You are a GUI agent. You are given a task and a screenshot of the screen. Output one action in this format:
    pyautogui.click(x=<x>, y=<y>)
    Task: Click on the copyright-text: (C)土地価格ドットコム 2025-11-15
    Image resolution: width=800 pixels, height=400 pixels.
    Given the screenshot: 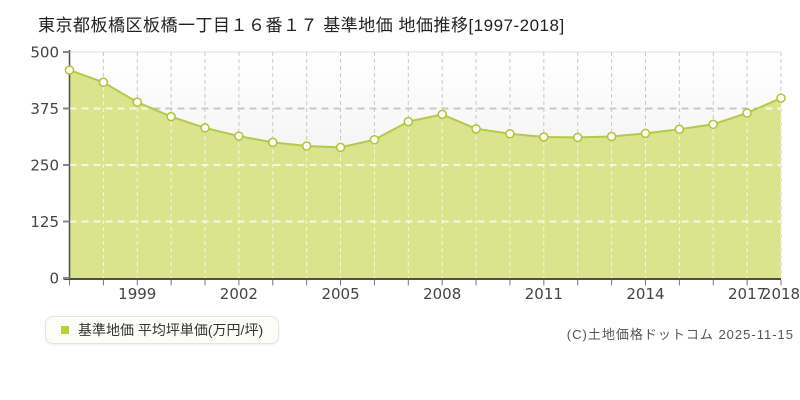 What is the action you would take?
    pyautogui.click(x=680, y=334)
    